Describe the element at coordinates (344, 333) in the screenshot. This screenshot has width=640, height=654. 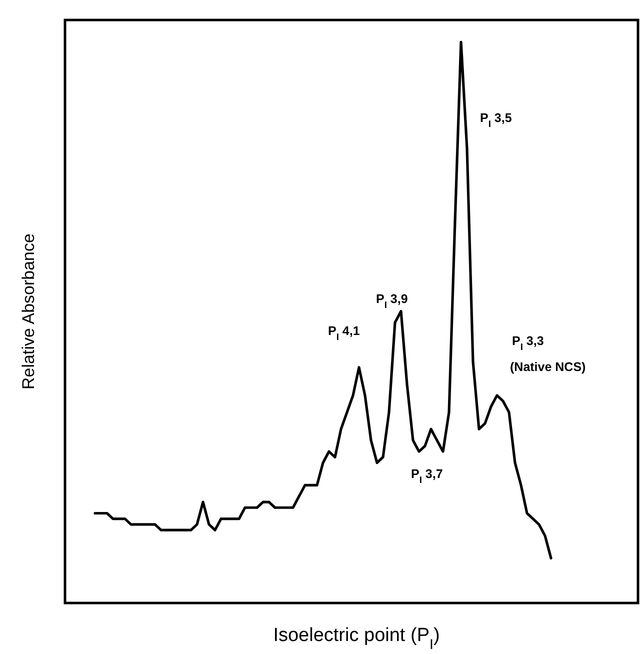
I see `annotation: P$_{I}$ 4,1` at that location.